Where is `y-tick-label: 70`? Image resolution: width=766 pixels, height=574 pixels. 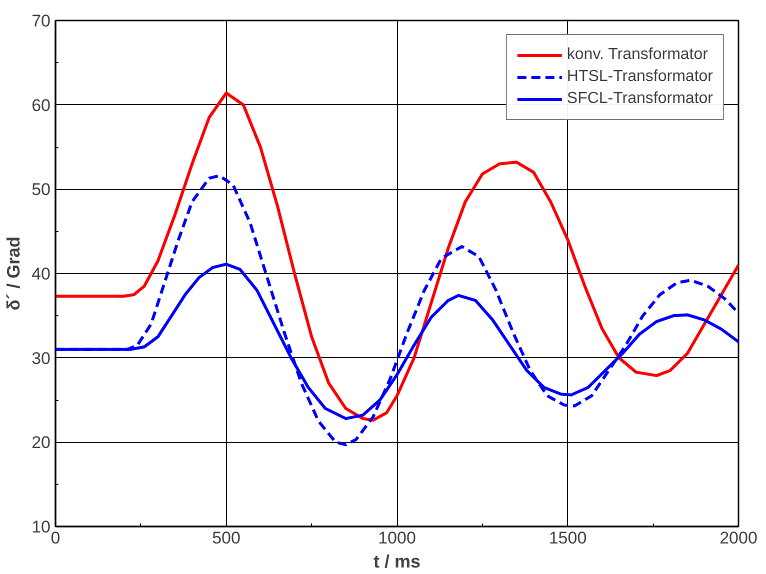
y-tick-label: 70 is located at coordinates (41, 21).